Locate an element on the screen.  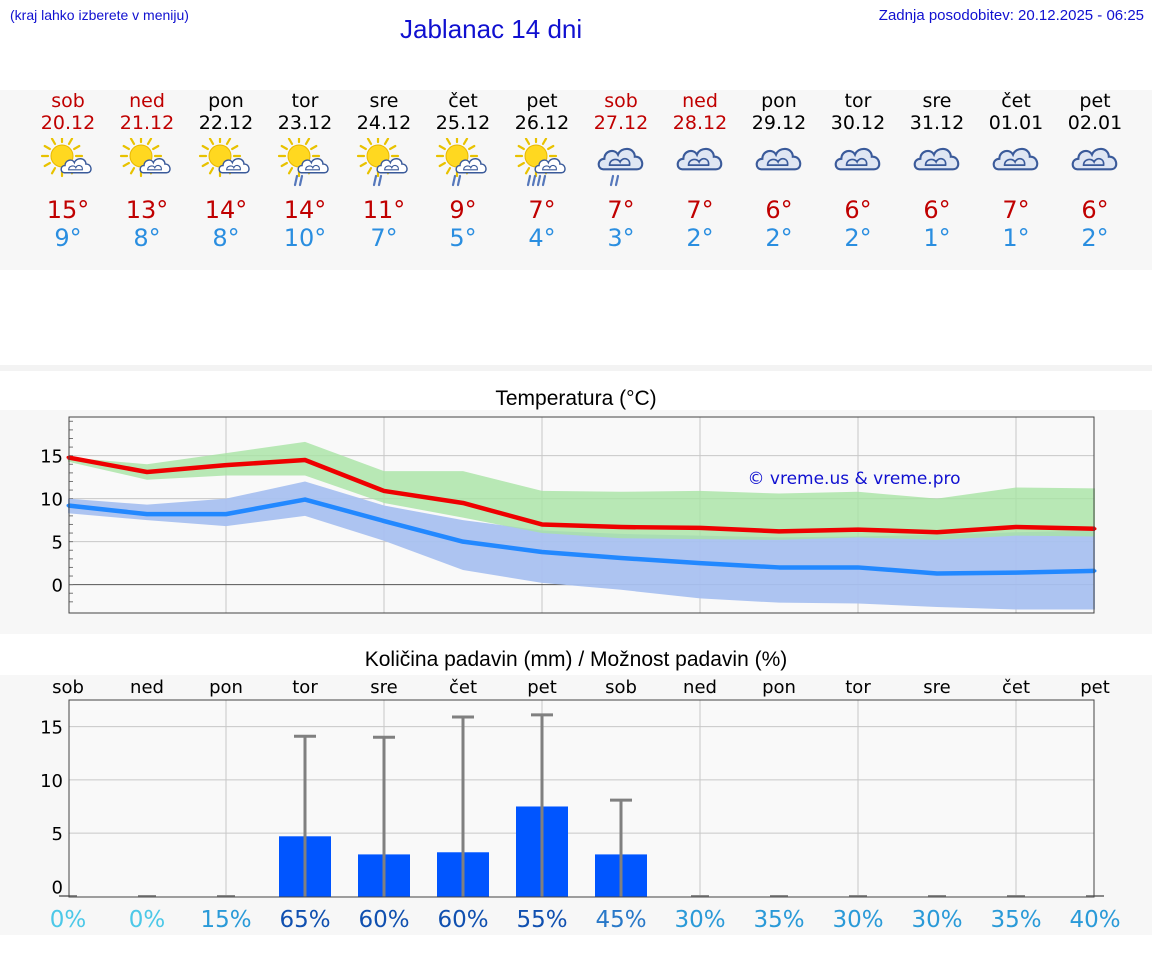
min-temp-line is located at coordinates (581, 536).